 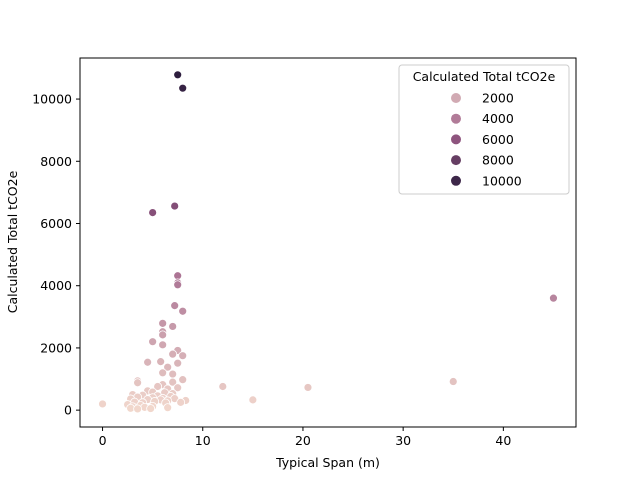 What do you see at coordinates (56, 285) in the screenshot?
I see `y-tick-label: 4000` at bounding box center [56, 285].